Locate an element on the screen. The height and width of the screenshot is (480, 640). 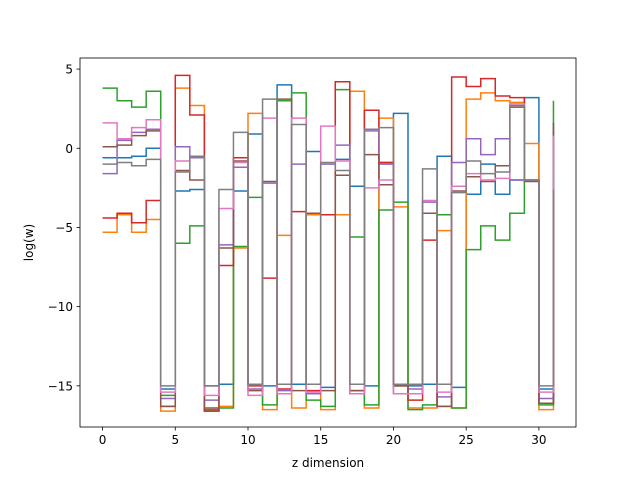
y-tick-label: −10 is located at coordinates (60, 307).